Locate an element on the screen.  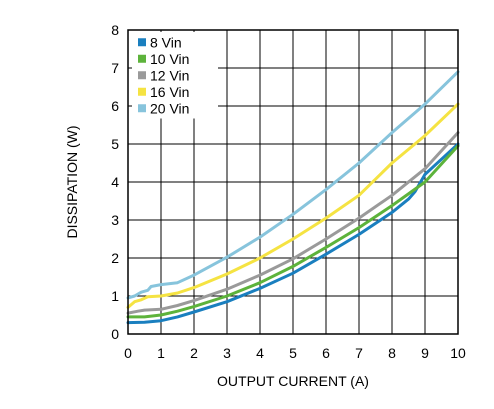
y-tick-label: 3 is located at coordinates (115, 220).